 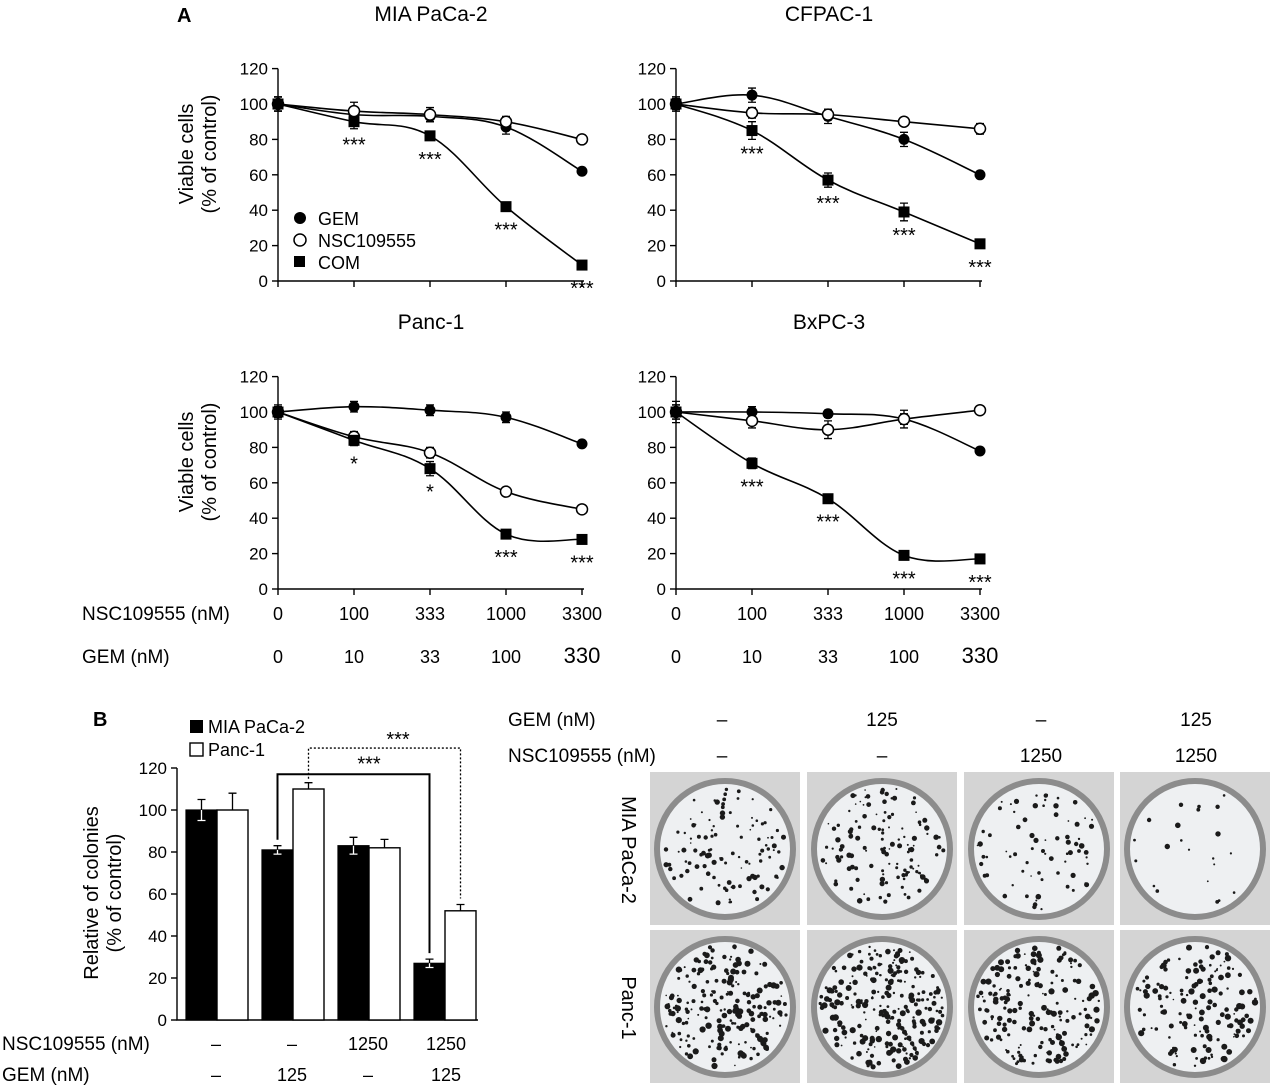 What do you see at coordinates (430, 493) in the screenshot?
I see `significance-marker: *` at bounding box center [430, 493].